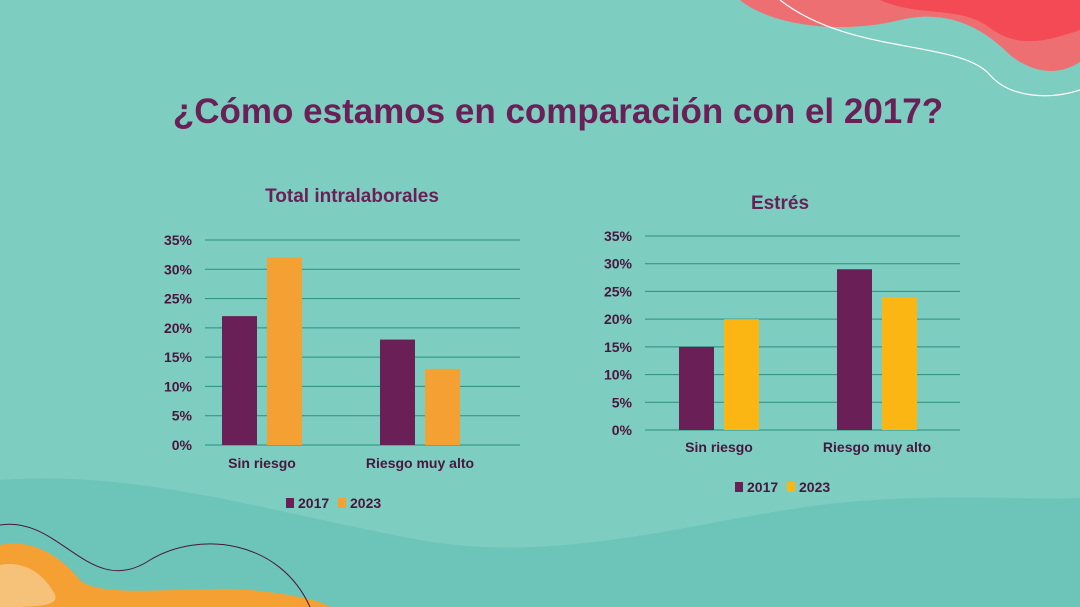  I want to click on chart-title: Estrés, so click(780, 203).